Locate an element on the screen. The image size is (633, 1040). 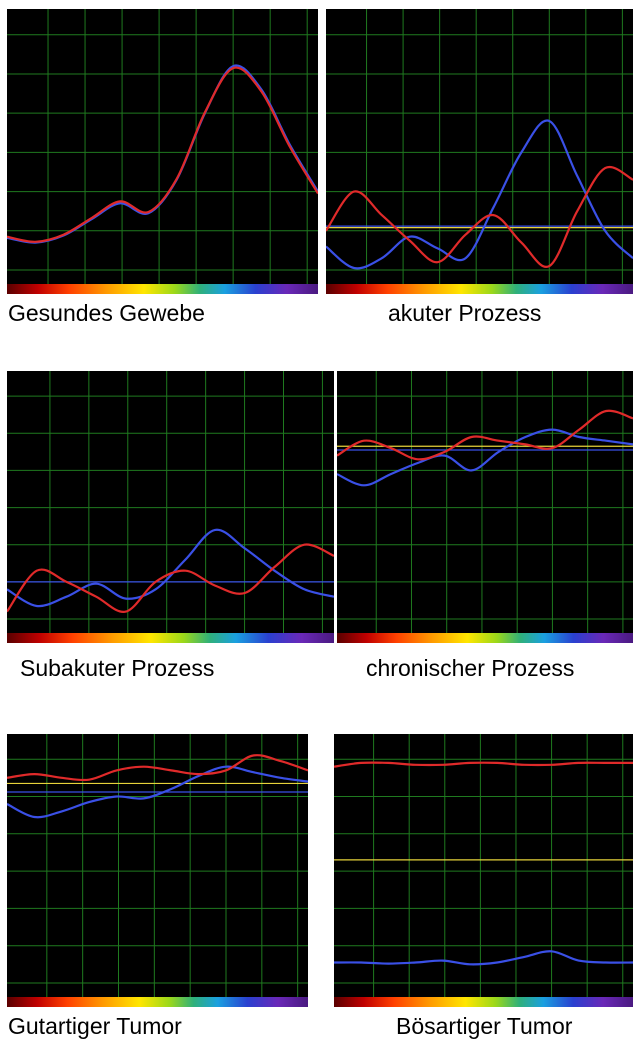
chart-panel-healthy is located at coordinates (162, 151).